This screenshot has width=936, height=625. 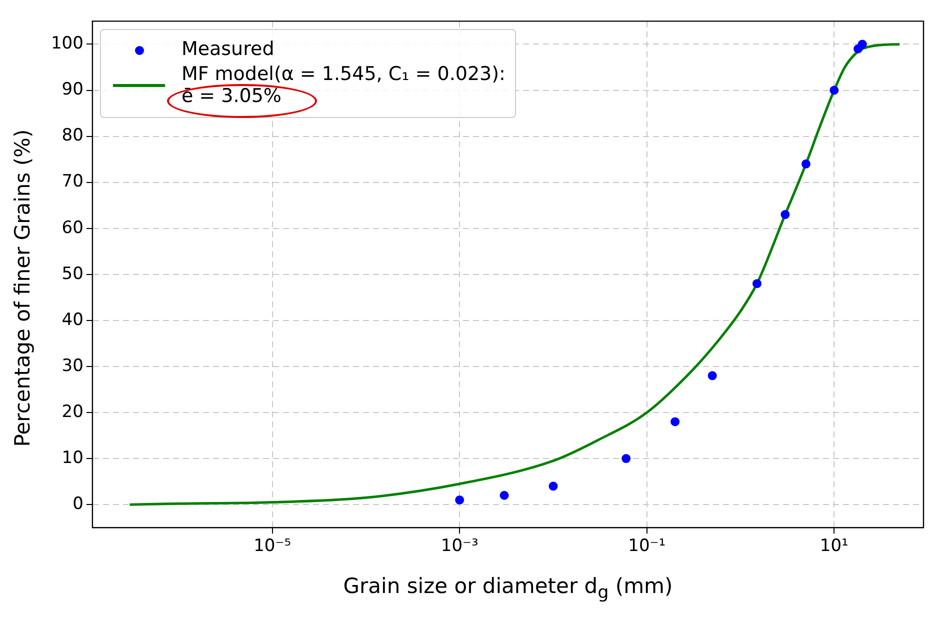 What do you see at coordinates (67, 44) in the screenshot?
I see `y-tick-label: 100` at bounding box center [67, 44].